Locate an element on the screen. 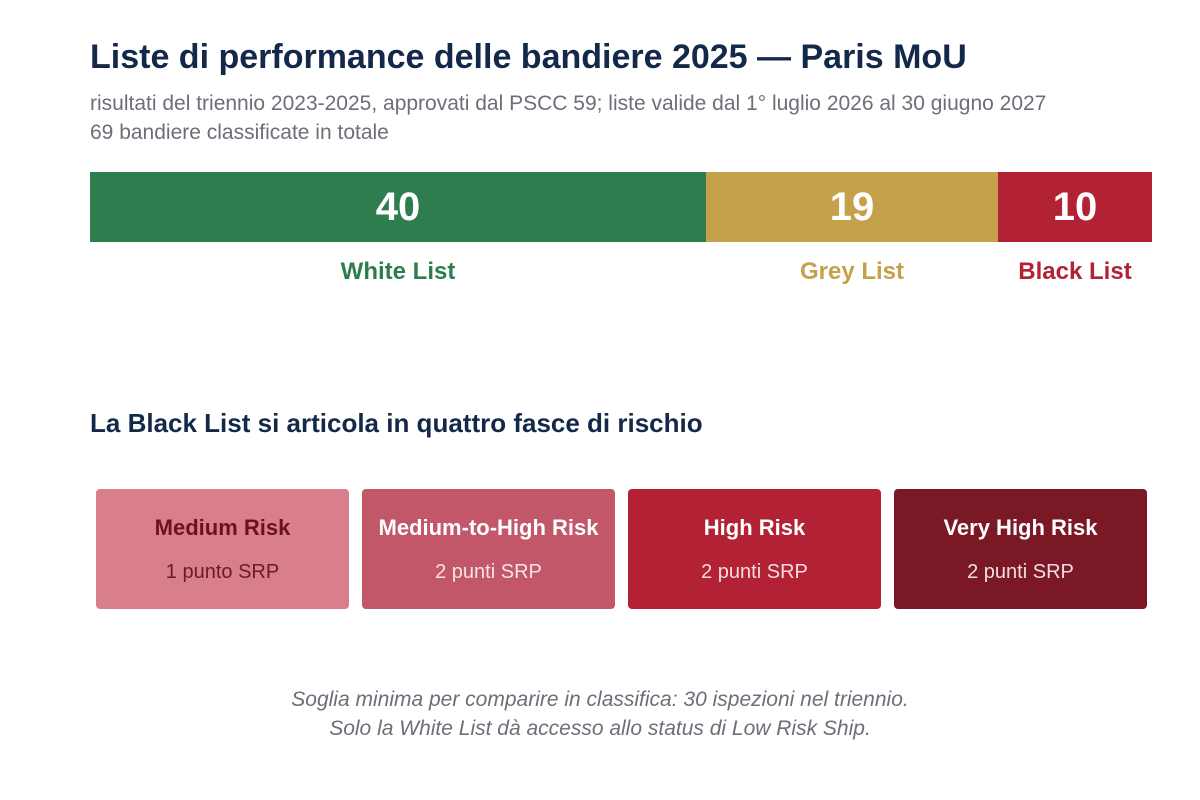  risk-band-name: Very High Risk is located at coordinates (1020, 527).